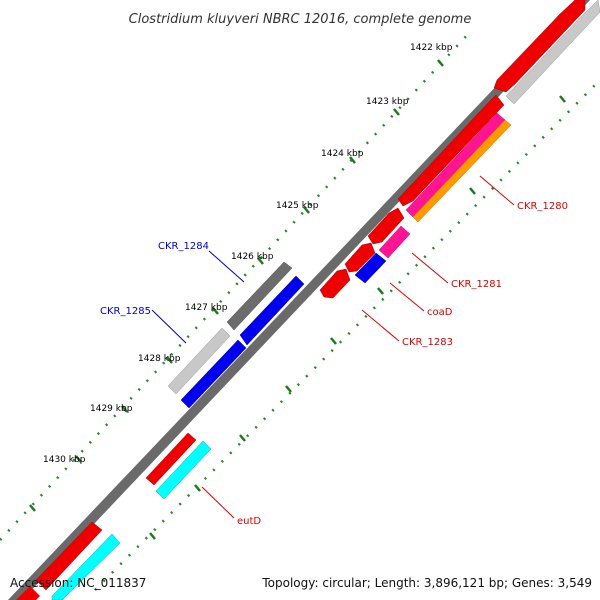 The height and width of the screenshot is (600, 600). Describe the element at coordinates (542, 206) in the screenshot. I see `gene-label: CKR_1280` at that location.